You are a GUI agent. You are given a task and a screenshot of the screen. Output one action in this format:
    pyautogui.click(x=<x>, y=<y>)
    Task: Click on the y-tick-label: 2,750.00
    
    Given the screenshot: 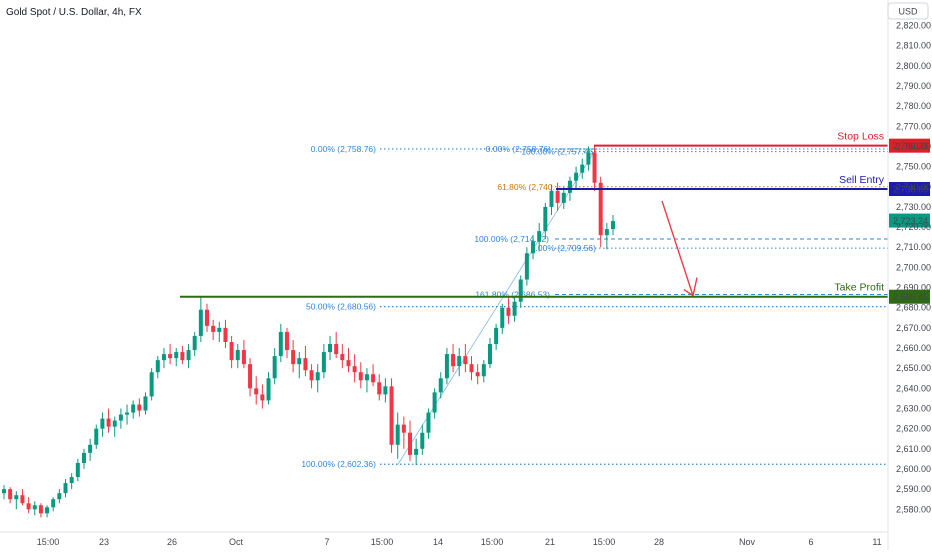 What is the action you would take?
    pyautogui.click(x=913, y=167)
    